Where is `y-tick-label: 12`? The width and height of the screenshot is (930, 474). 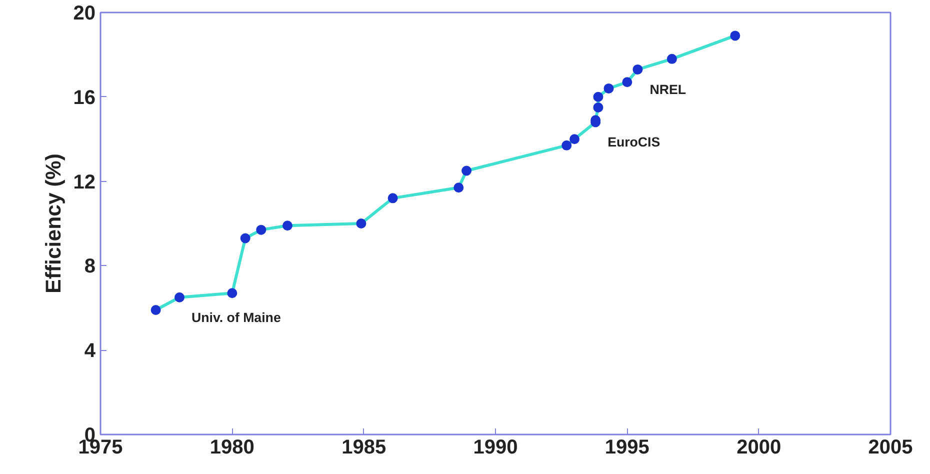
y-tick-label: 12 is located at coordinates (84, 182).